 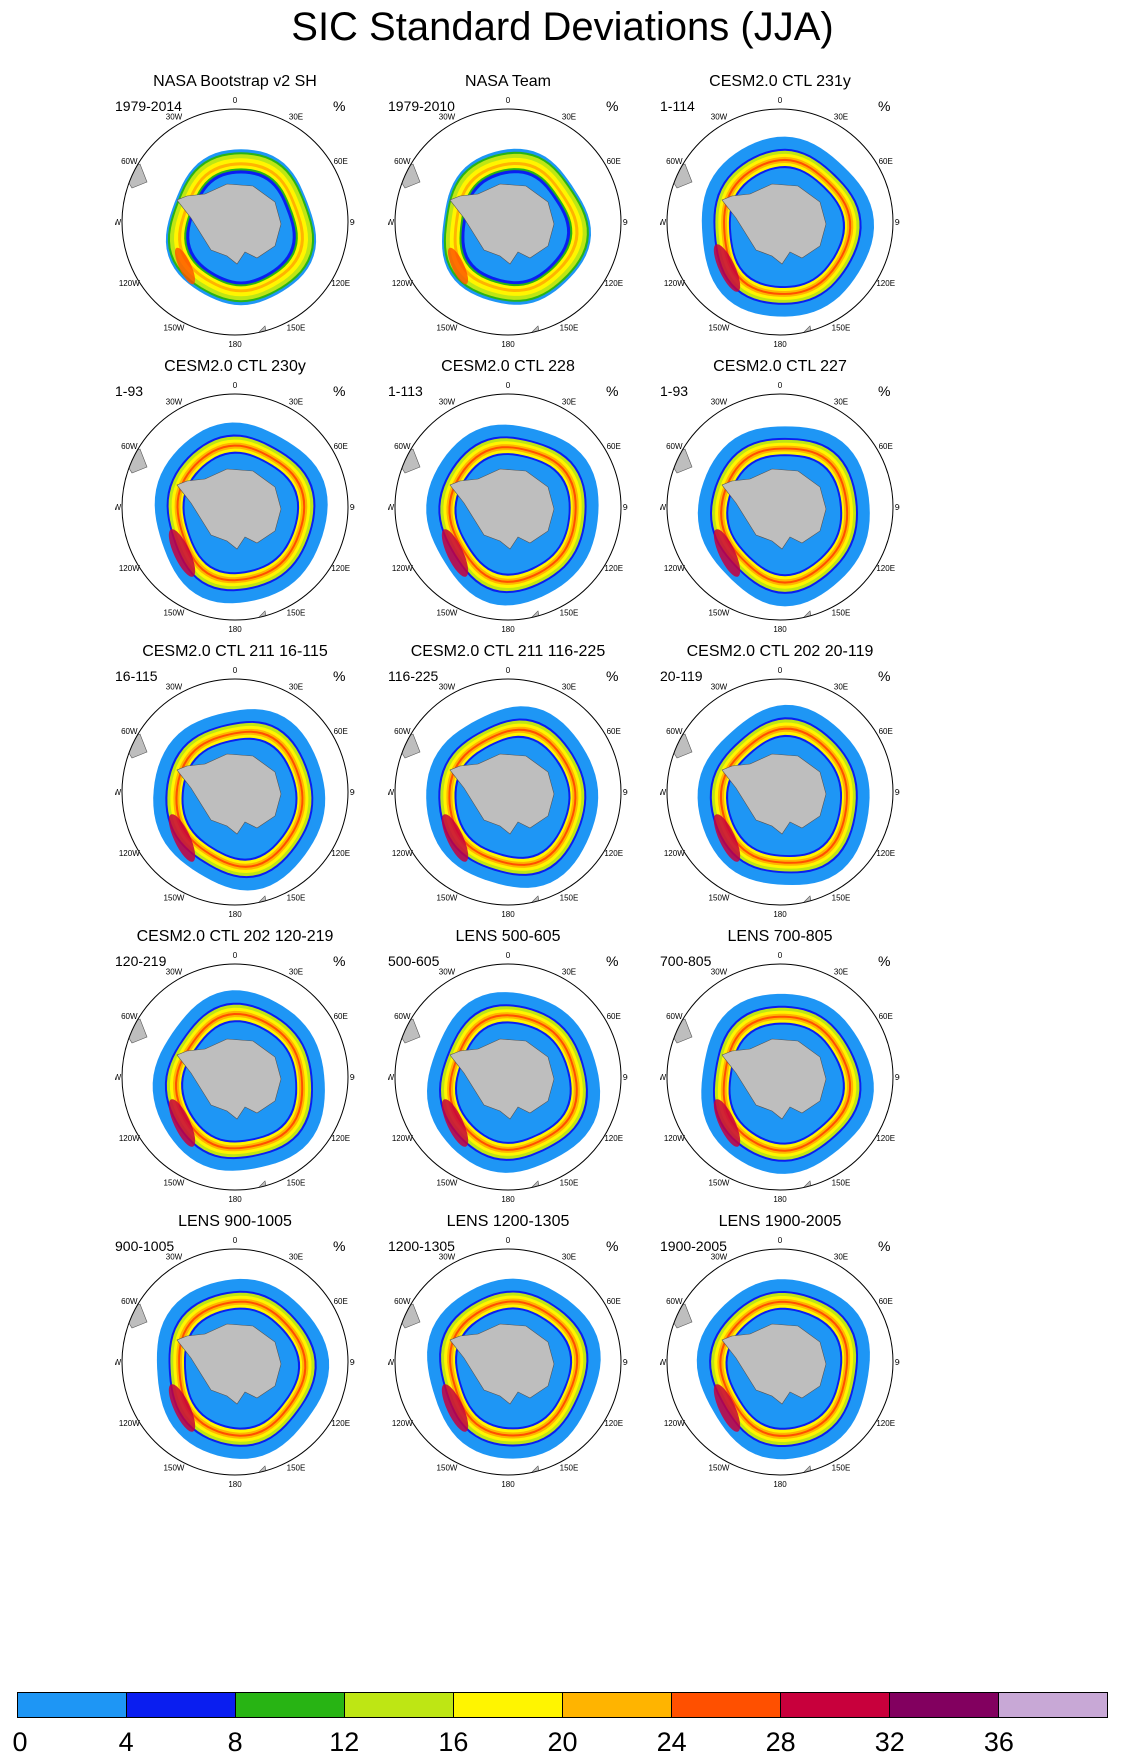 What do you see at coordinates (508, 366) in the screenshot?
I see `panel-title: CESM2.0 CTL 228` at bounding box center [508, 366].